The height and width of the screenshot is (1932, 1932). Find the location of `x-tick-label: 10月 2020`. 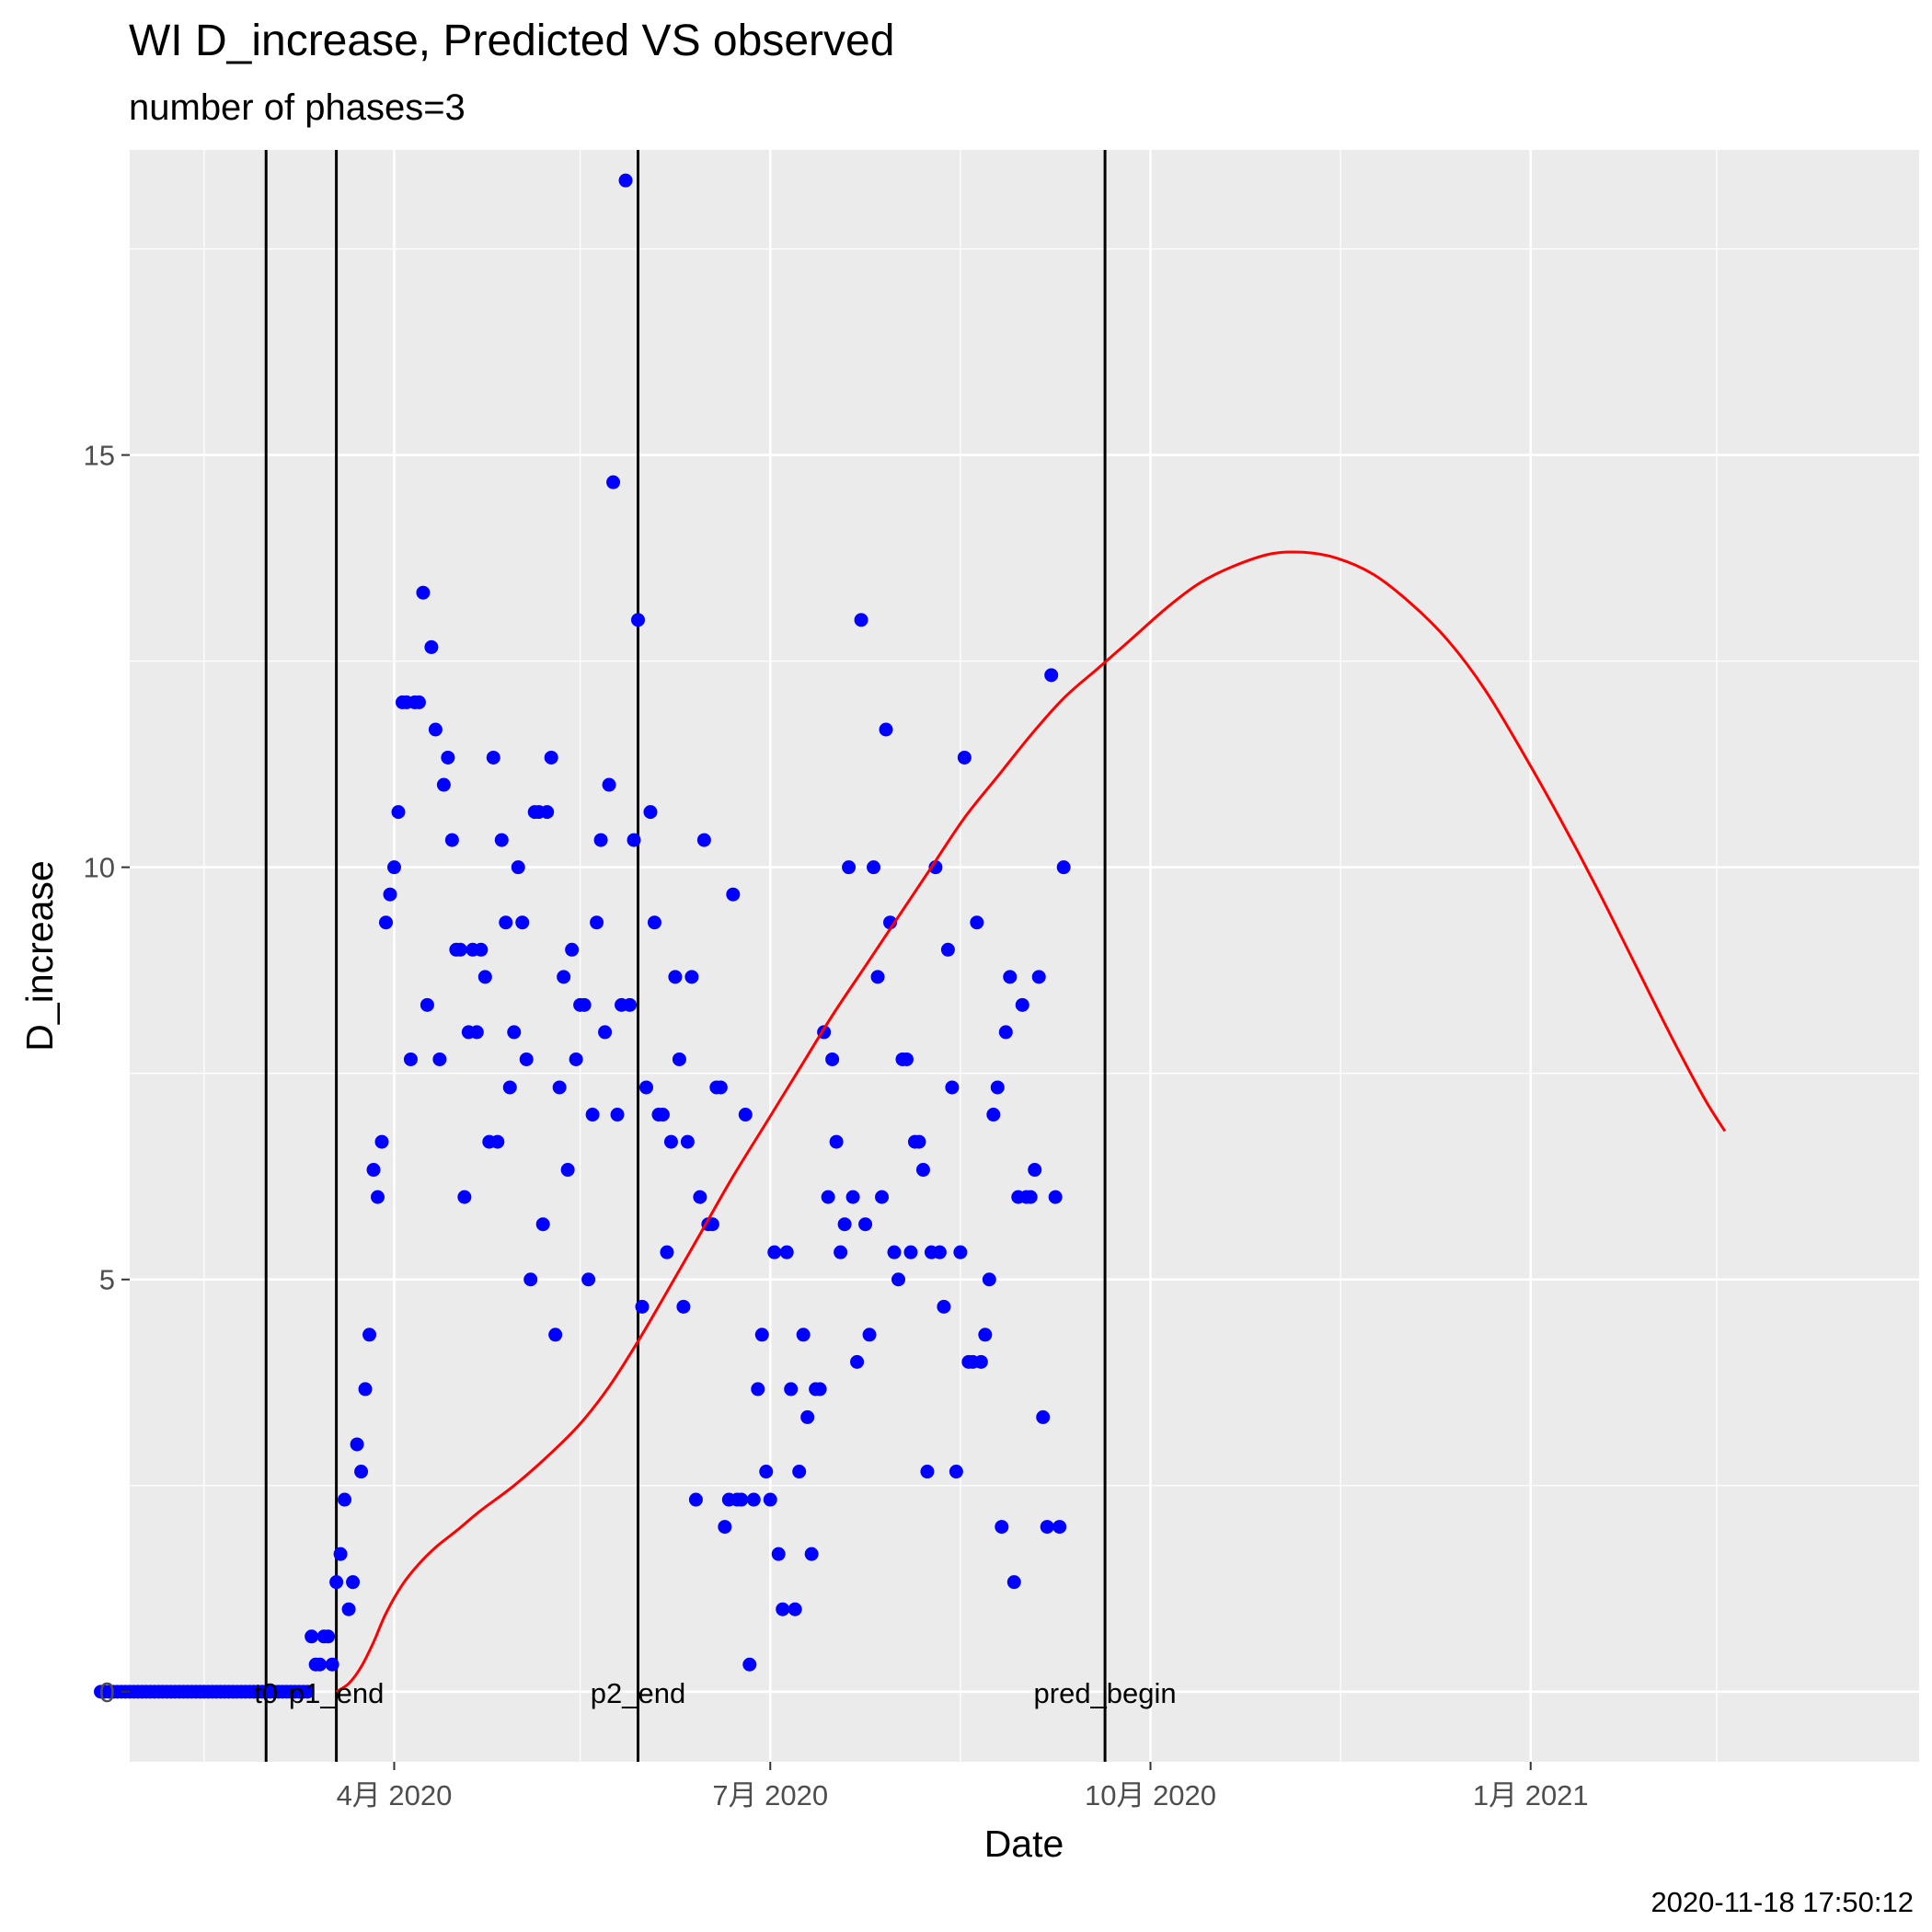

x-tick-label: 10月 2020 is located at coordinates (1150, 1795).